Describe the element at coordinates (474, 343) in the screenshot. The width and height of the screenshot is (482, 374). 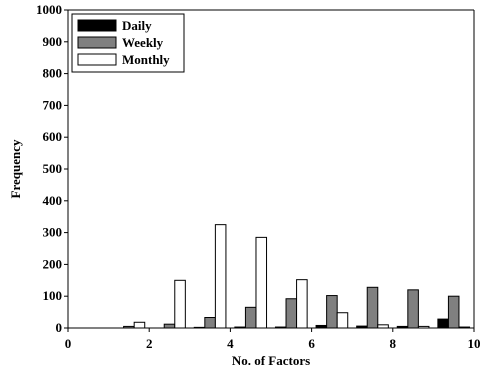
I see `x-tick-label: 10` at that location.